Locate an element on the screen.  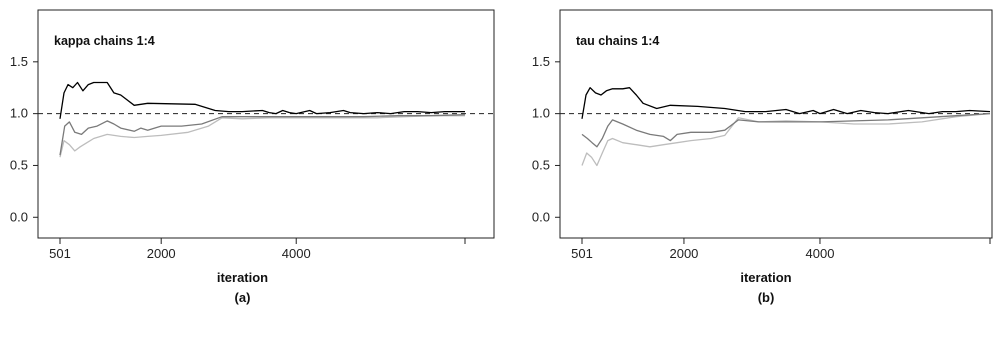
panel-caption: (a) is located at coordinates (243, 297).